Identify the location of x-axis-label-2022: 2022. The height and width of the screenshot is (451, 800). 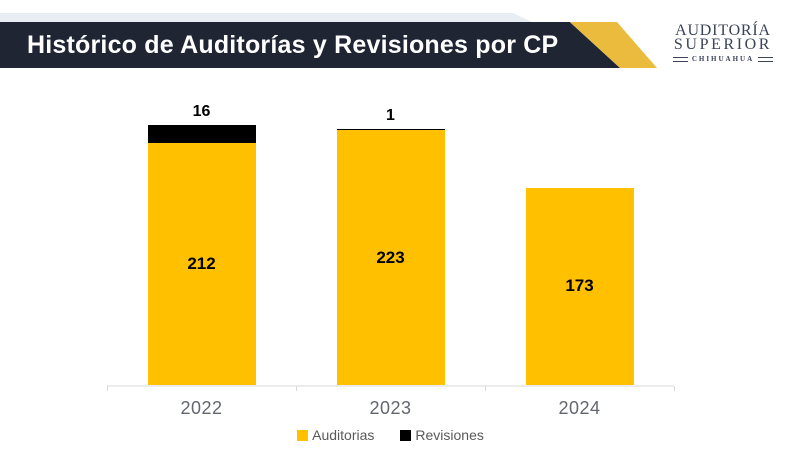
(201, 408).